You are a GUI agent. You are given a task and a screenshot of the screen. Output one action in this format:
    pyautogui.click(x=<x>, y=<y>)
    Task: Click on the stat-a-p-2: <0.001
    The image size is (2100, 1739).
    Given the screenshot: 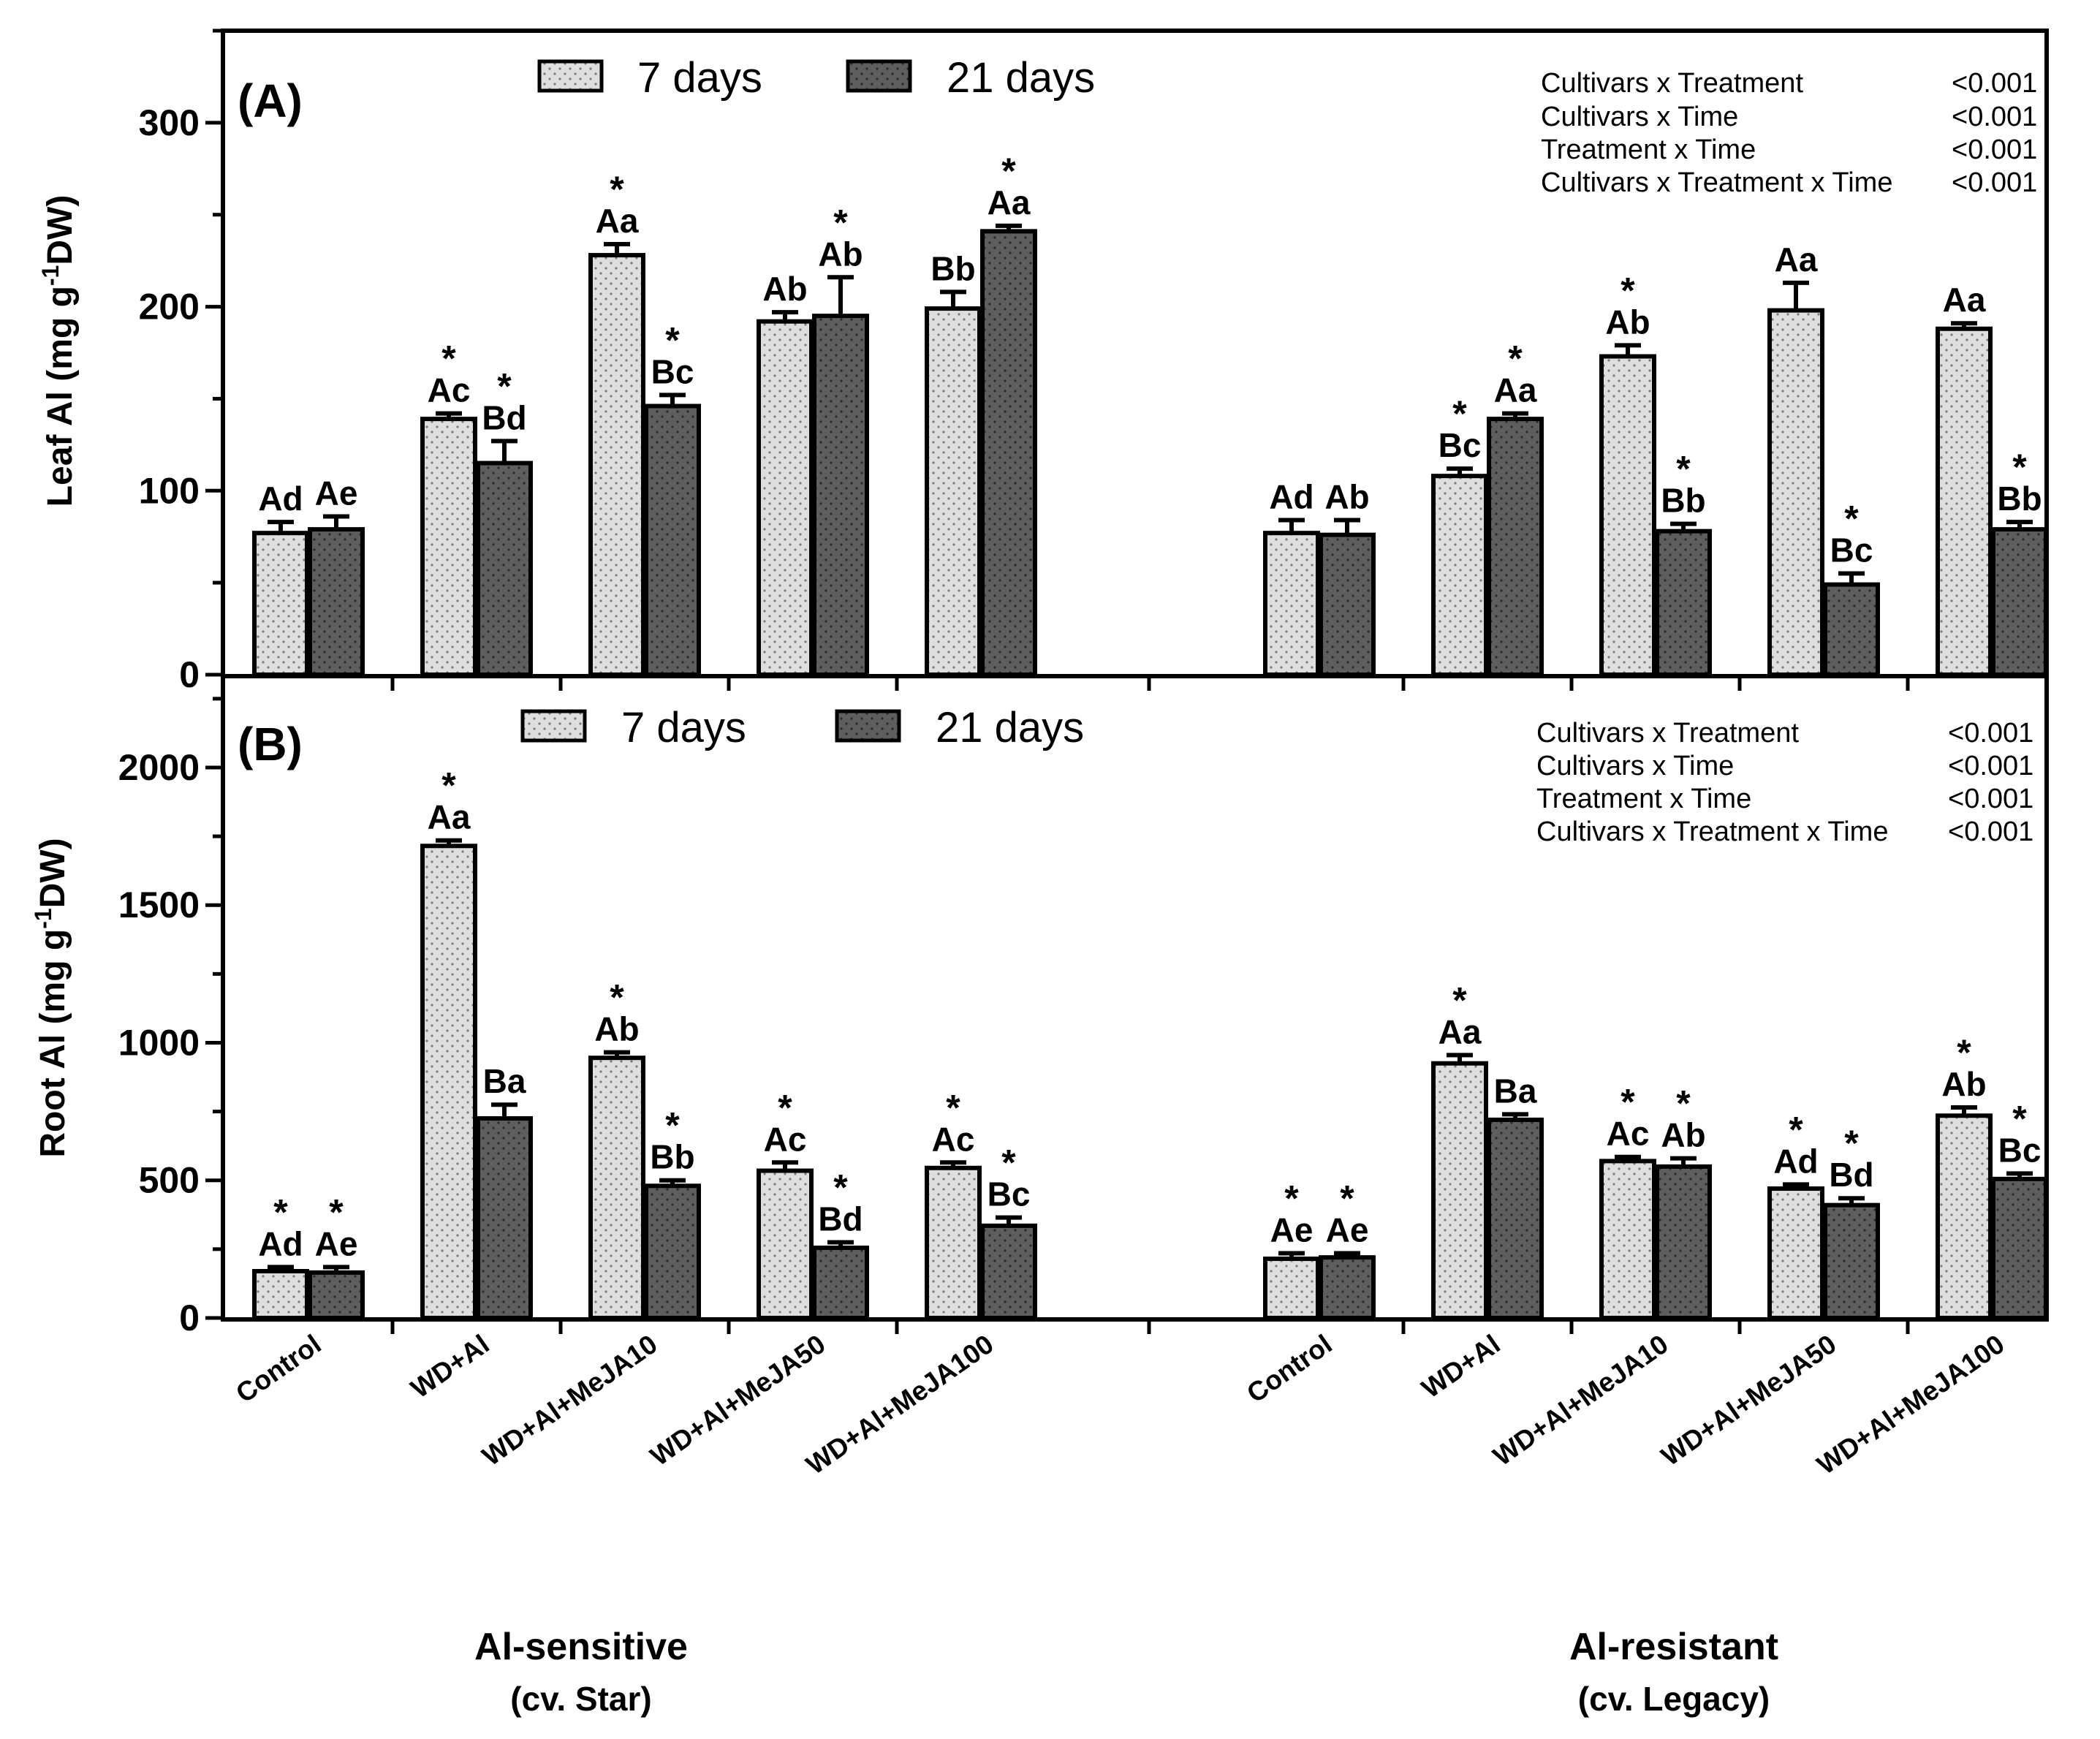 What is the action you would take?
    pyautogui.click(x=1994, y=117)
    